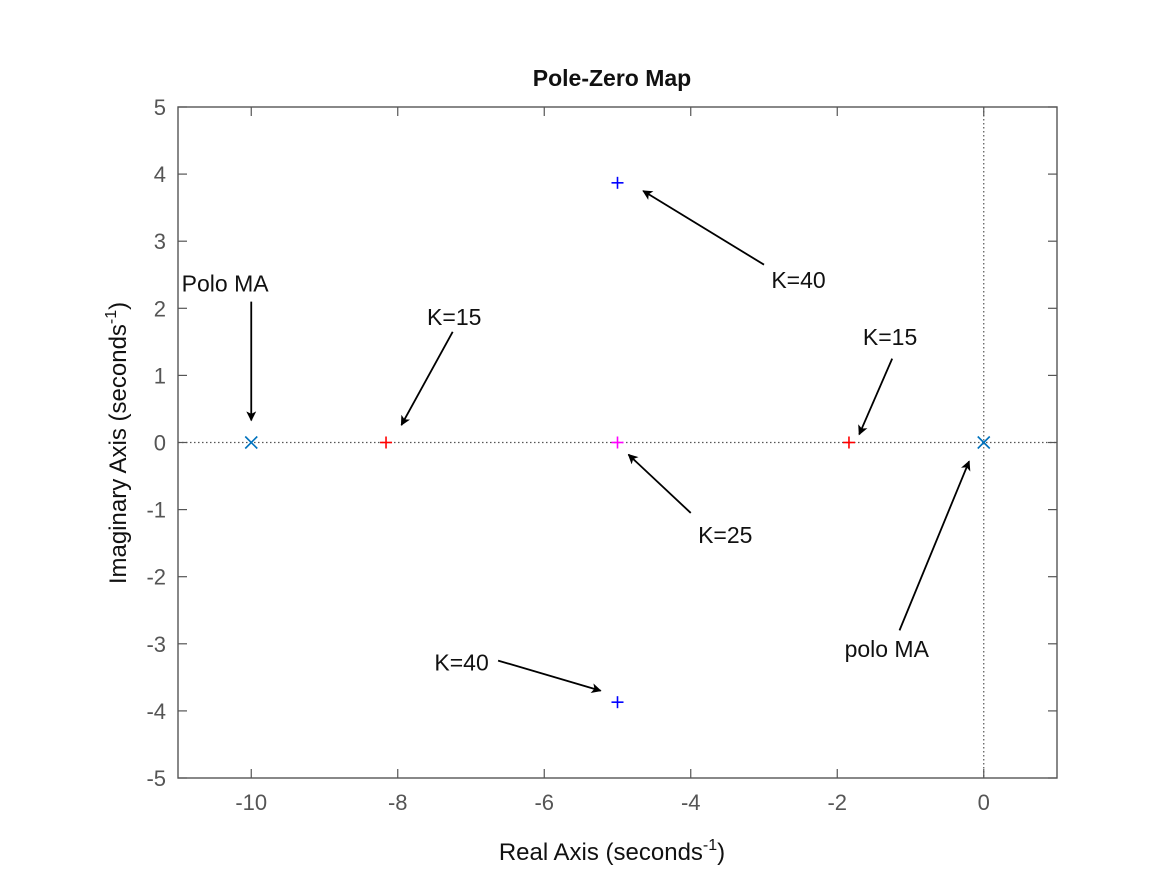  I want to click on x-tick-label: -6, so click(544, 802).